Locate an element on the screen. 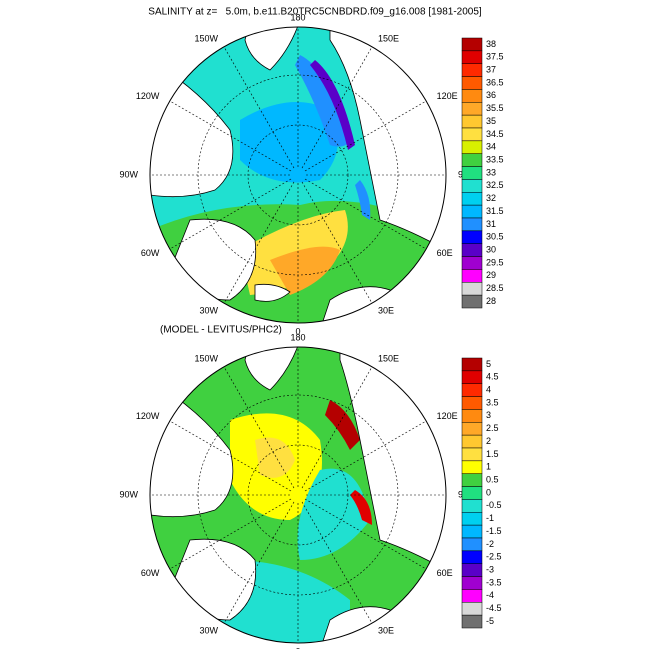 Image resolution: width=648 pixels, height=654 pixels. colorbar-label: 30 is located at coordinates (491, 250).